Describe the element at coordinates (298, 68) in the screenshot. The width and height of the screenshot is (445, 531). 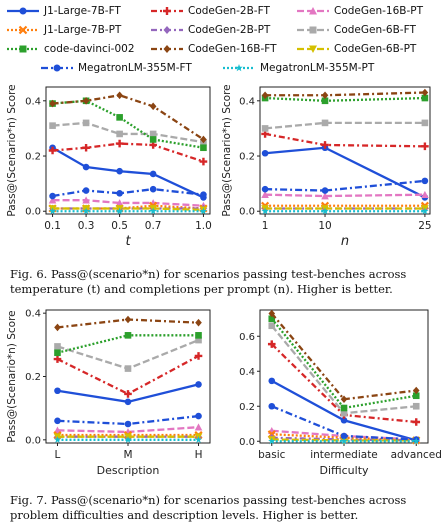
I see `legend-item: MegatronLM-355M-PT` at that location.